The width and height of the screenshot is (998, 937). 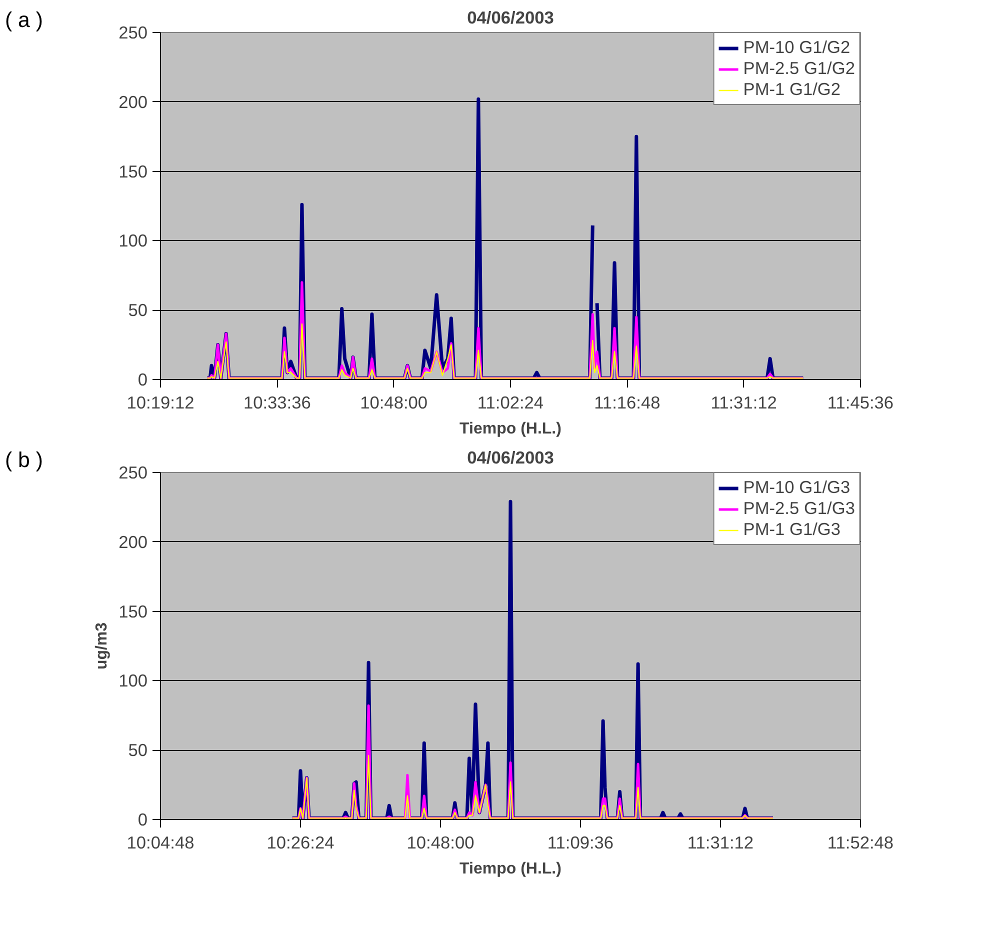 I want to click on legend-label: PM-2.5 G1/G2, so click(x=799, y=68).